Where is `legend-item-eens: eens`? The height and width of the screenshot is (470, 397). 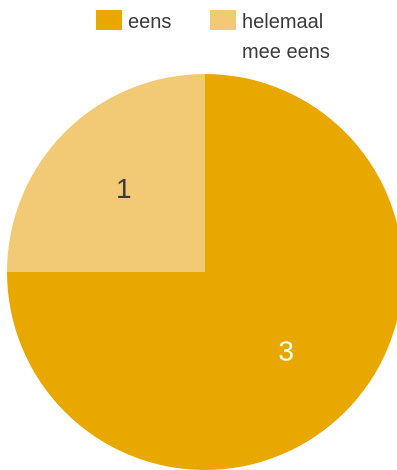 legend-item-eens: eens is located at coordinates (133, 21).